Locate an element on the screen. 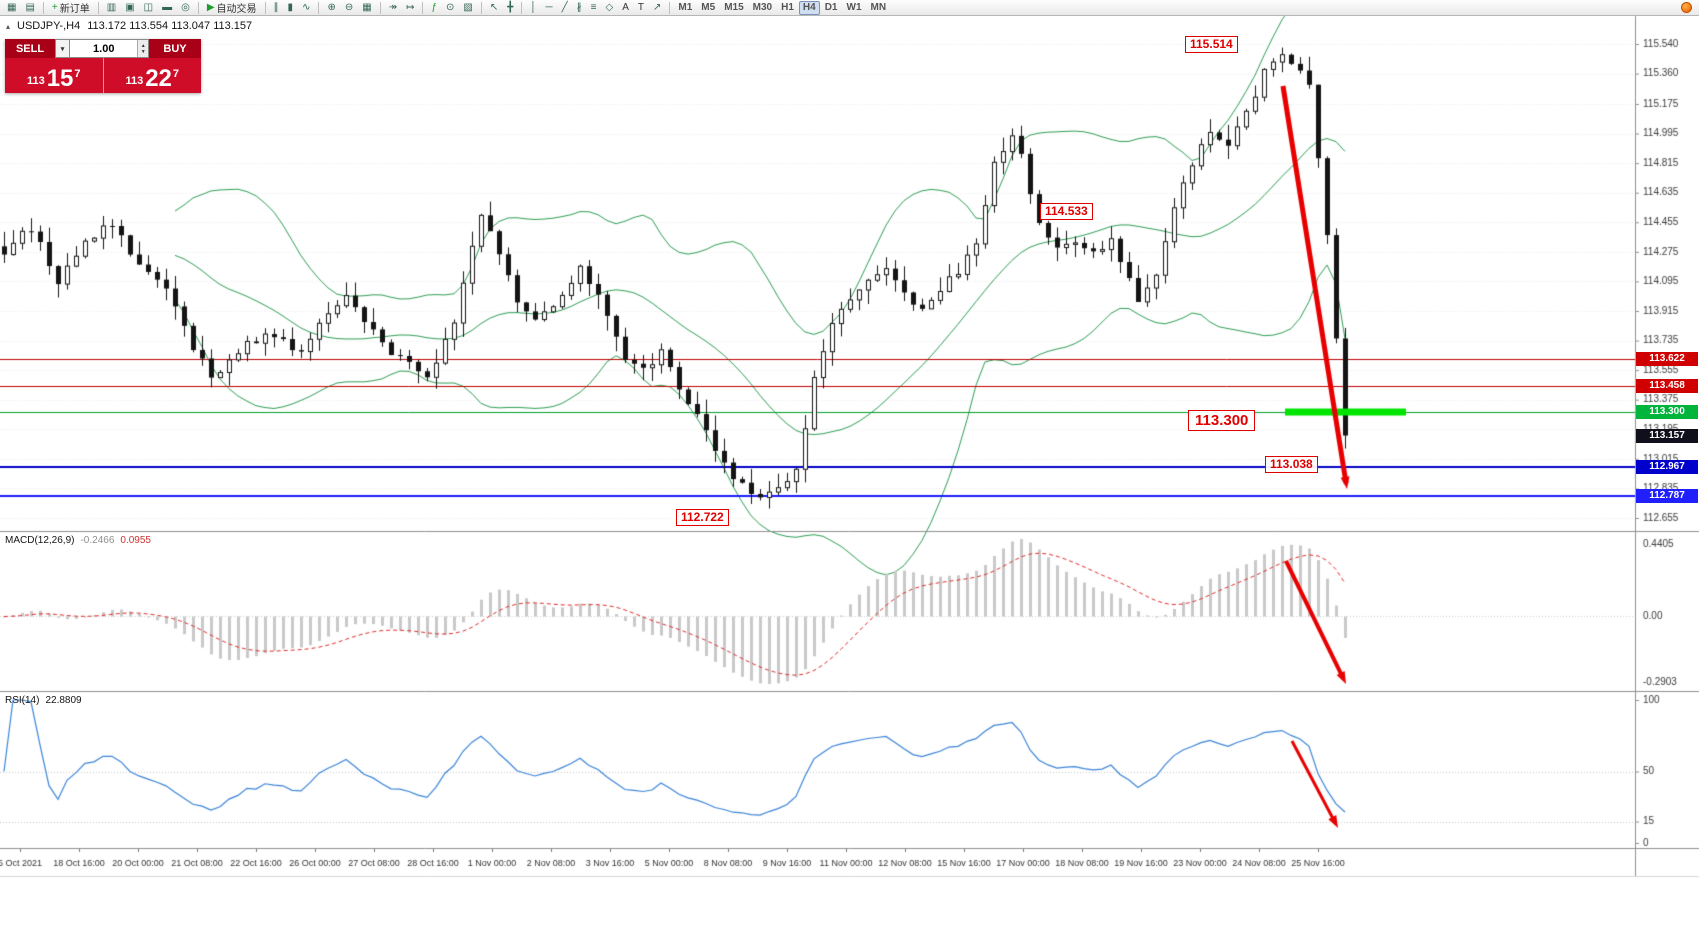 The height and width of the screenshot is (943, 1699). tf-m5-label: M5 is located at coordinates (708, 7).